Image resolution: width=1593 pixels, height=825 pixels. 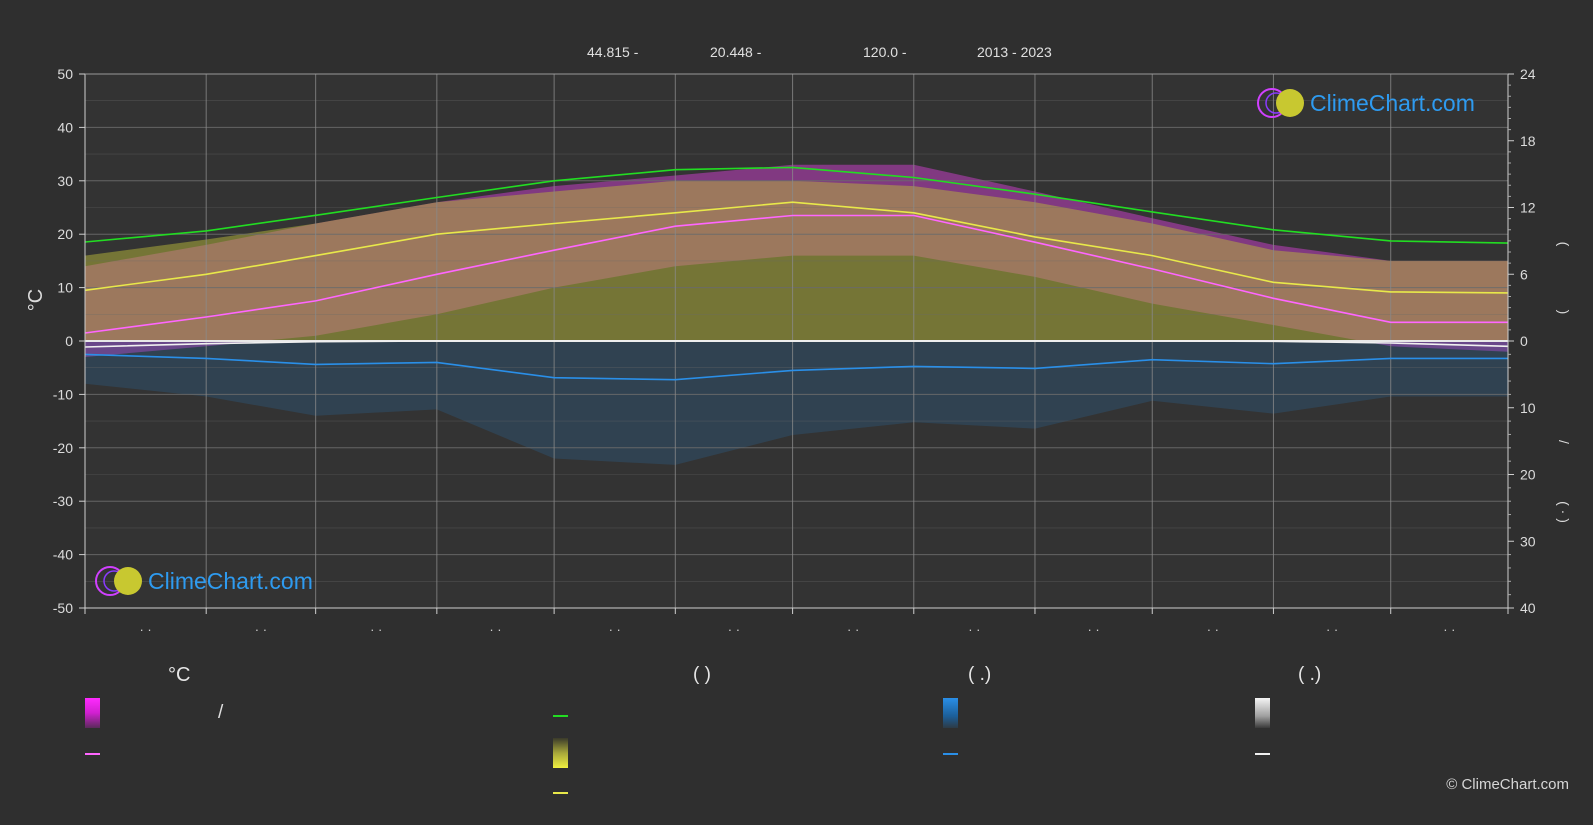 What do you see at coordinates (1528, 541) in the screenshot?
I see `right-bottom-tick-label: 30` at bounding box center [1528, 541].